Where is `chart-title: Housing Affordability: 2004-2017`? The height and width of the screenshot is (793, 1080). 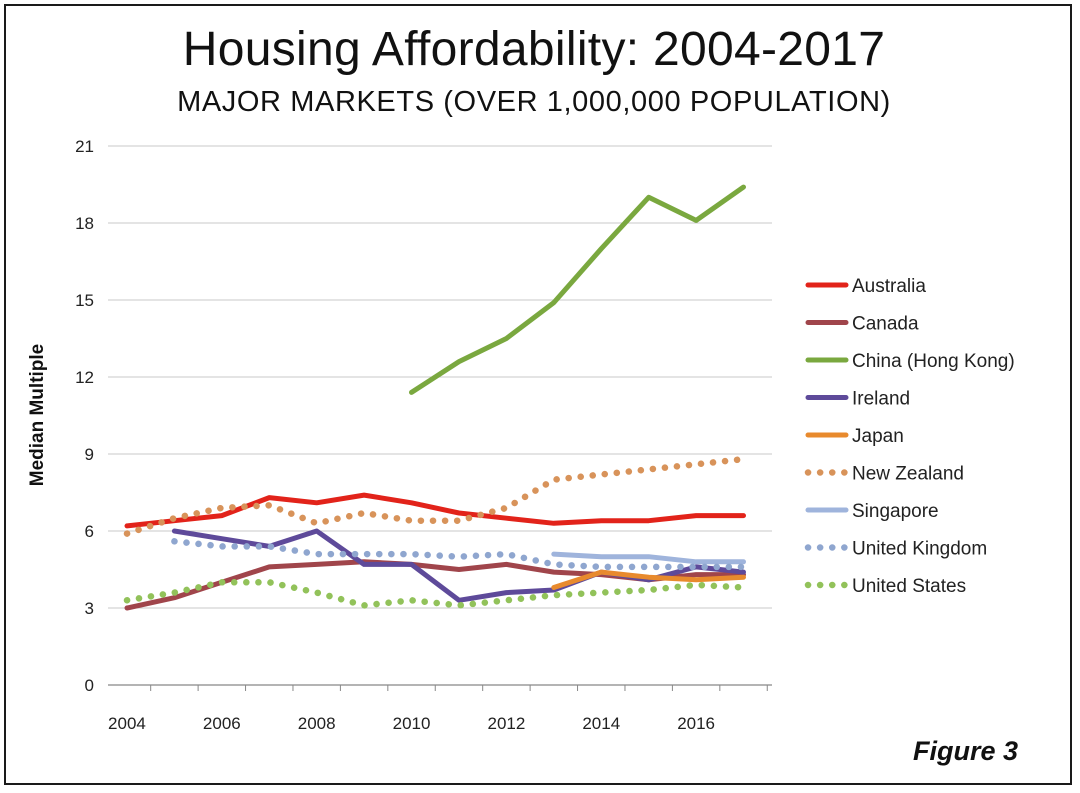
chart-title: Housing Affordability: 2004-2017 is located at coordinates (534, 49).